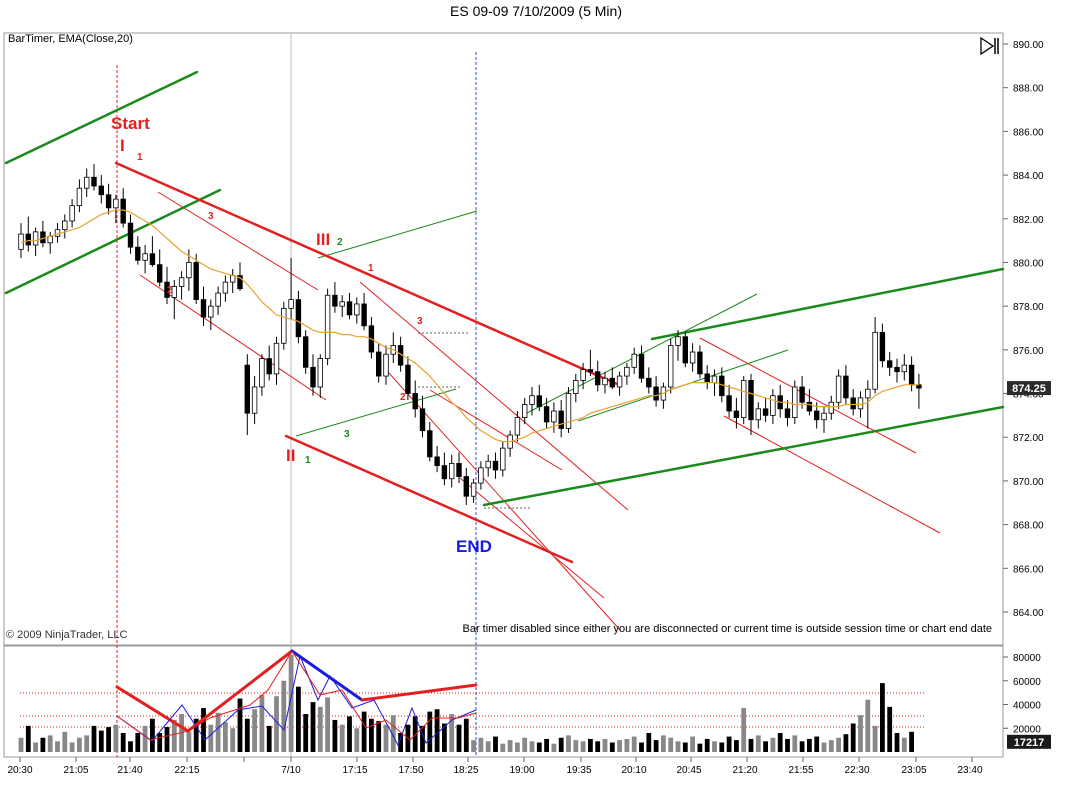 The width and height of the screenshot is (1072, 800). What do you see at coordinates (308, 460) in the screenshot?
I see `svg-text: 1` at bounding box center [308, 460].